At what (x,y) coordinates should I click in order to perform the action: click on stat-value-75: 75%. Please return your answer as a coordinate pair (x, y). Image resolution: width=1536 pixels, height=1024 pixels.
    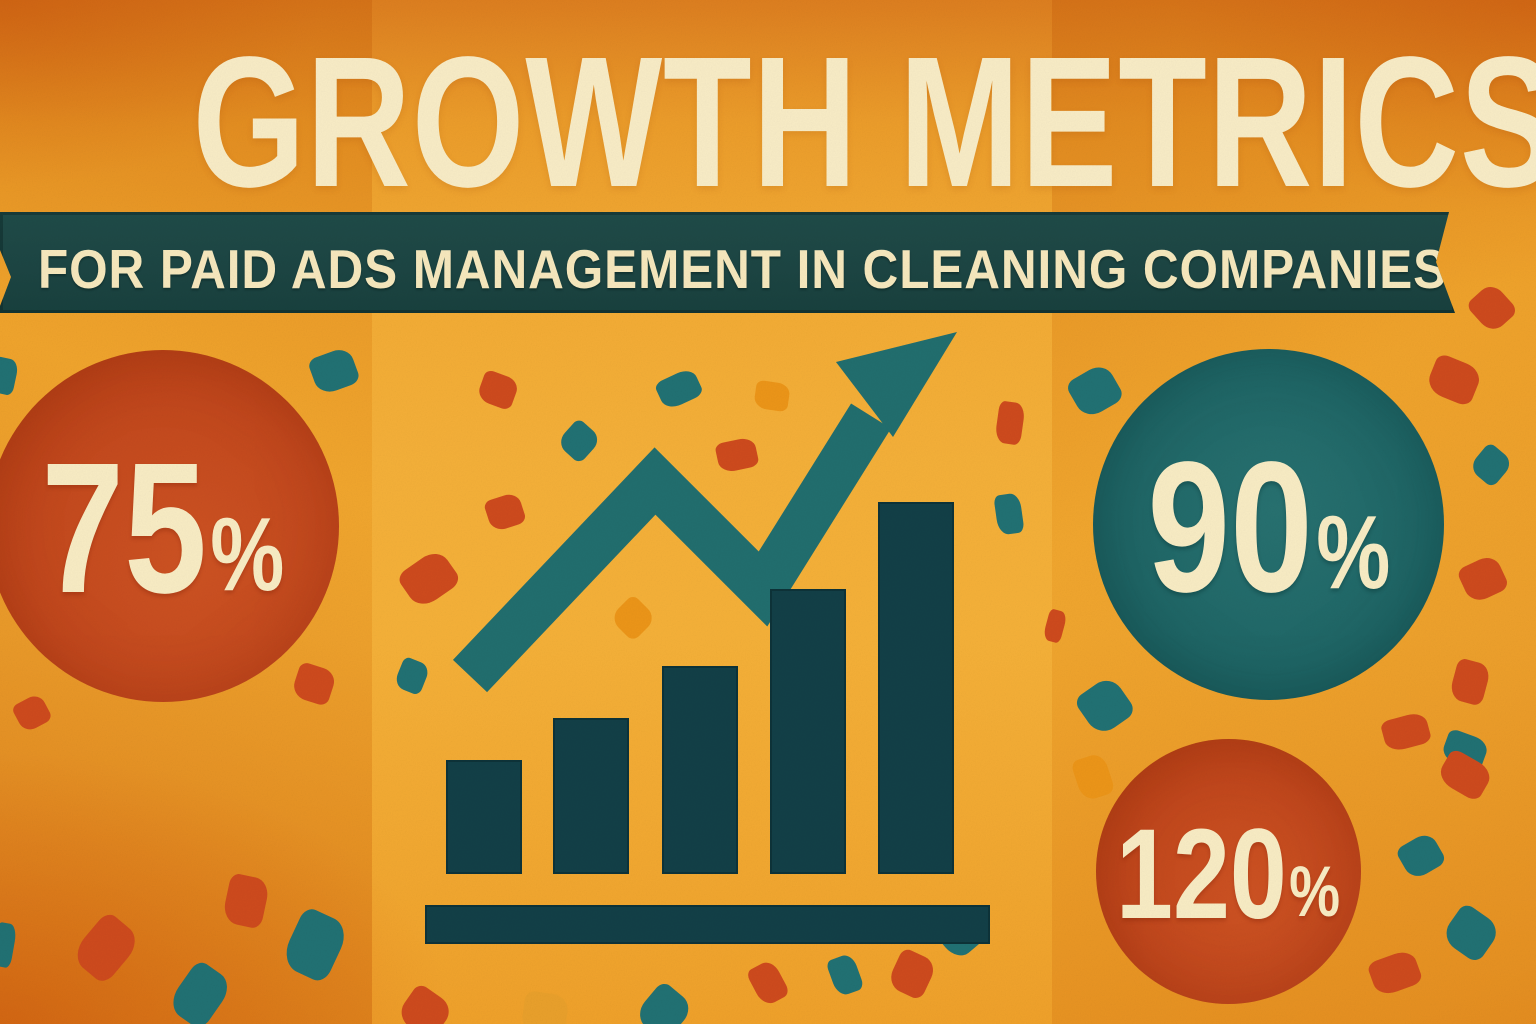
    Looking at the image, I should click on (163, 526).